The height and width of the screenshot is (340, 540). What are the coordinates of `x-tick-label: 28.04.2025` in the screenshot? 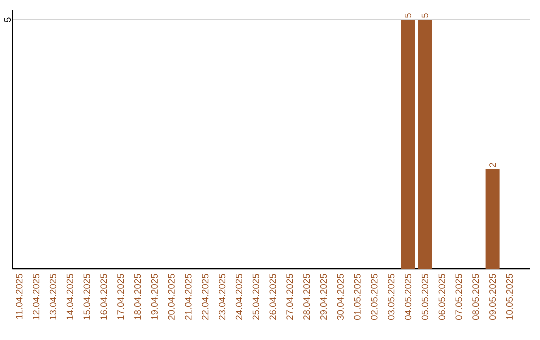 It's located at (307, 297).